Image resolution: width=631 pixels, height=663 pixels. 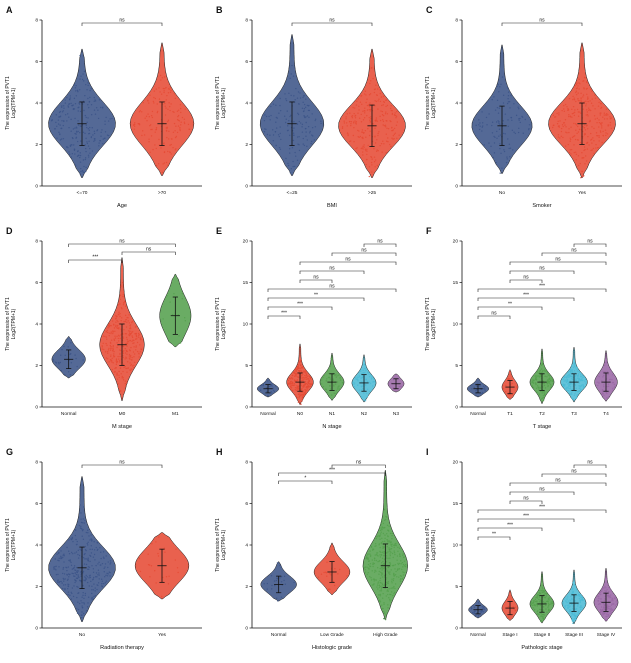 What do you see at coordinates (122, 206) in the screenshot?
I see `x-axis-title: Age` at bounding box center [122, 206].